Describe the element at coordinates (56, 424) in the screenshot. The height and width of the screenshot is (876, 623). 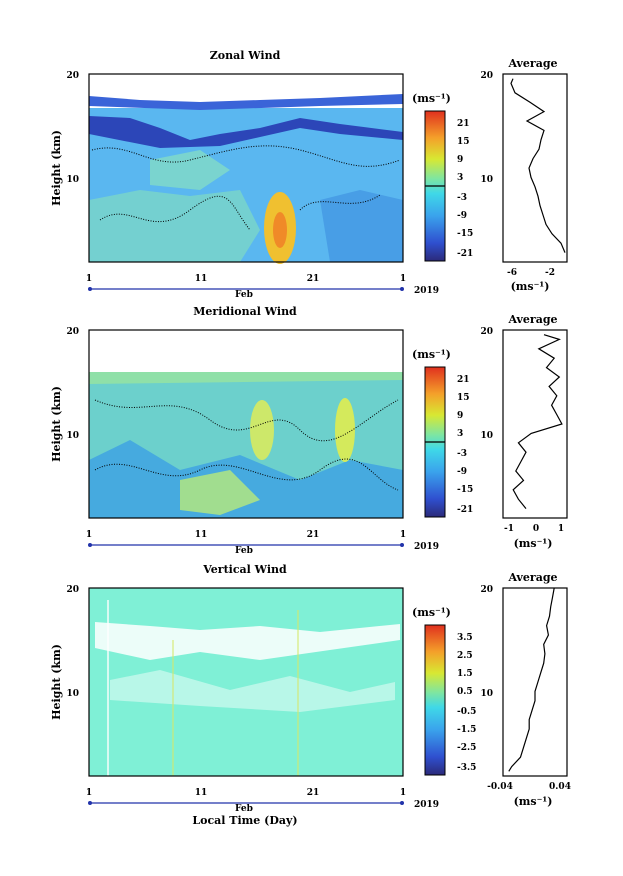
I see `meridional-ylabel: Height (km)` at that location.